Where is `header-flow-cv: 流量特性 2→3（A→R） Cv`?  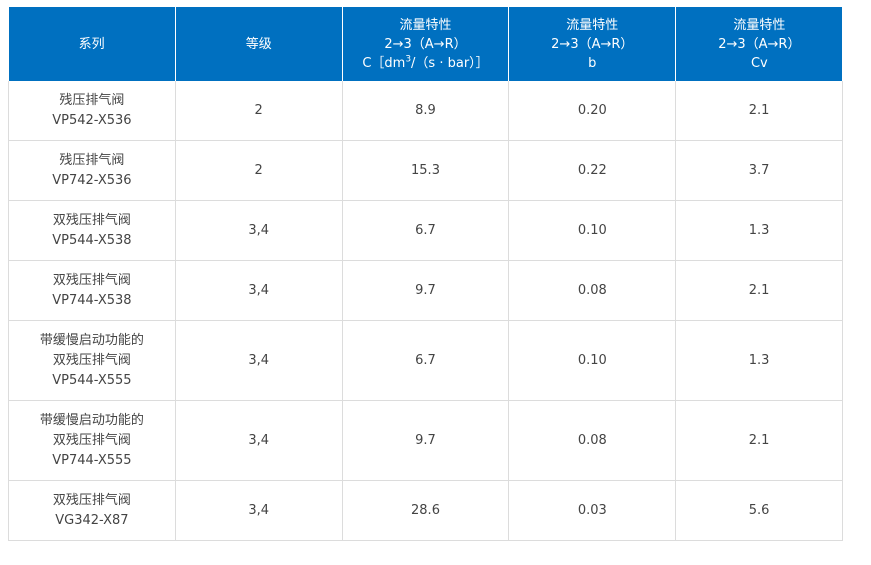
header-flow-cv: 流量特性 2→3（A→R） Cv is located at coordinates (759, 44).